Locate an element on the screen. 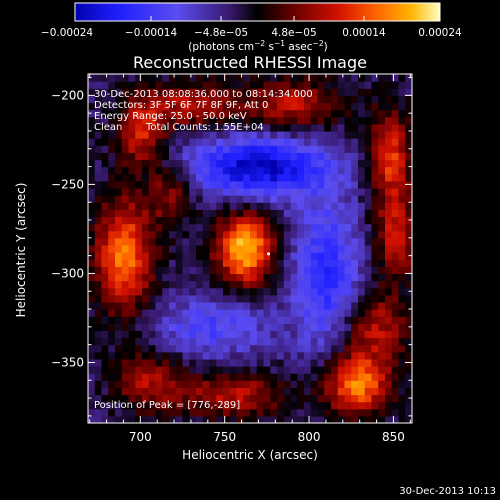 This screenshot has width=500, height=500. x-tick-label: 850 is located at coordinates (393, 437).